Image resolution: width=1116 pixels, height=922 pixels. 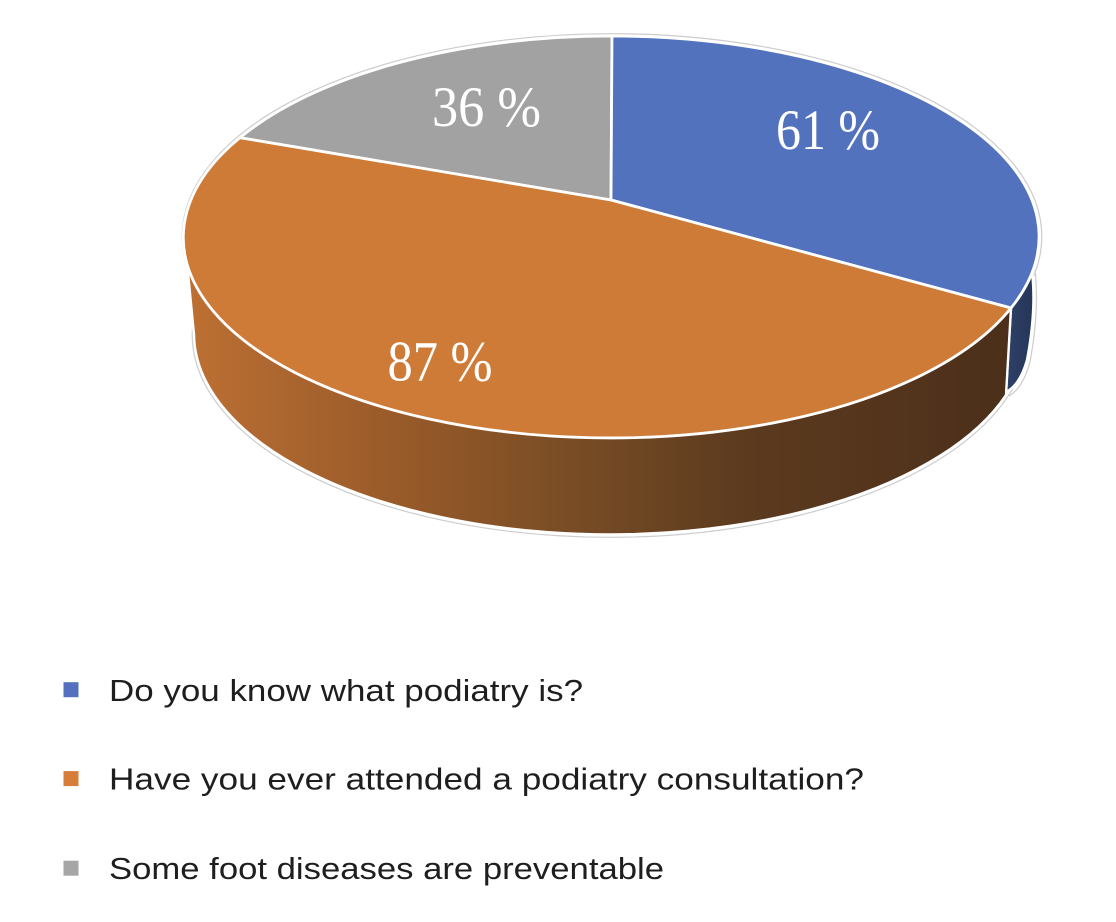 I want to click on svg-text:Some foot diseases are prevent: Some foot diseases are preventable, so click(x=386, y=869).